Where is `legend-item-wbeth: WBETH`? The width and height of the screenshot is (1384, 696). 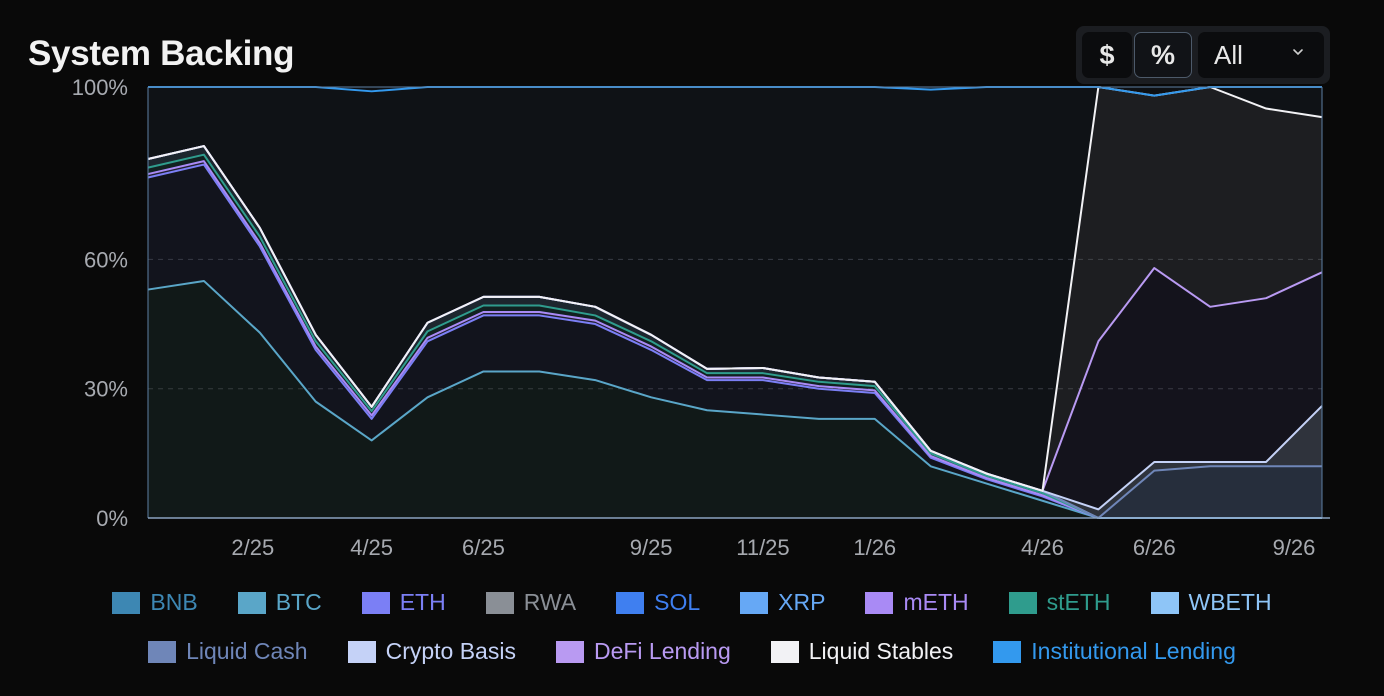 legend-item-wbeth: WBETH is located at coordinates (1211, 602).